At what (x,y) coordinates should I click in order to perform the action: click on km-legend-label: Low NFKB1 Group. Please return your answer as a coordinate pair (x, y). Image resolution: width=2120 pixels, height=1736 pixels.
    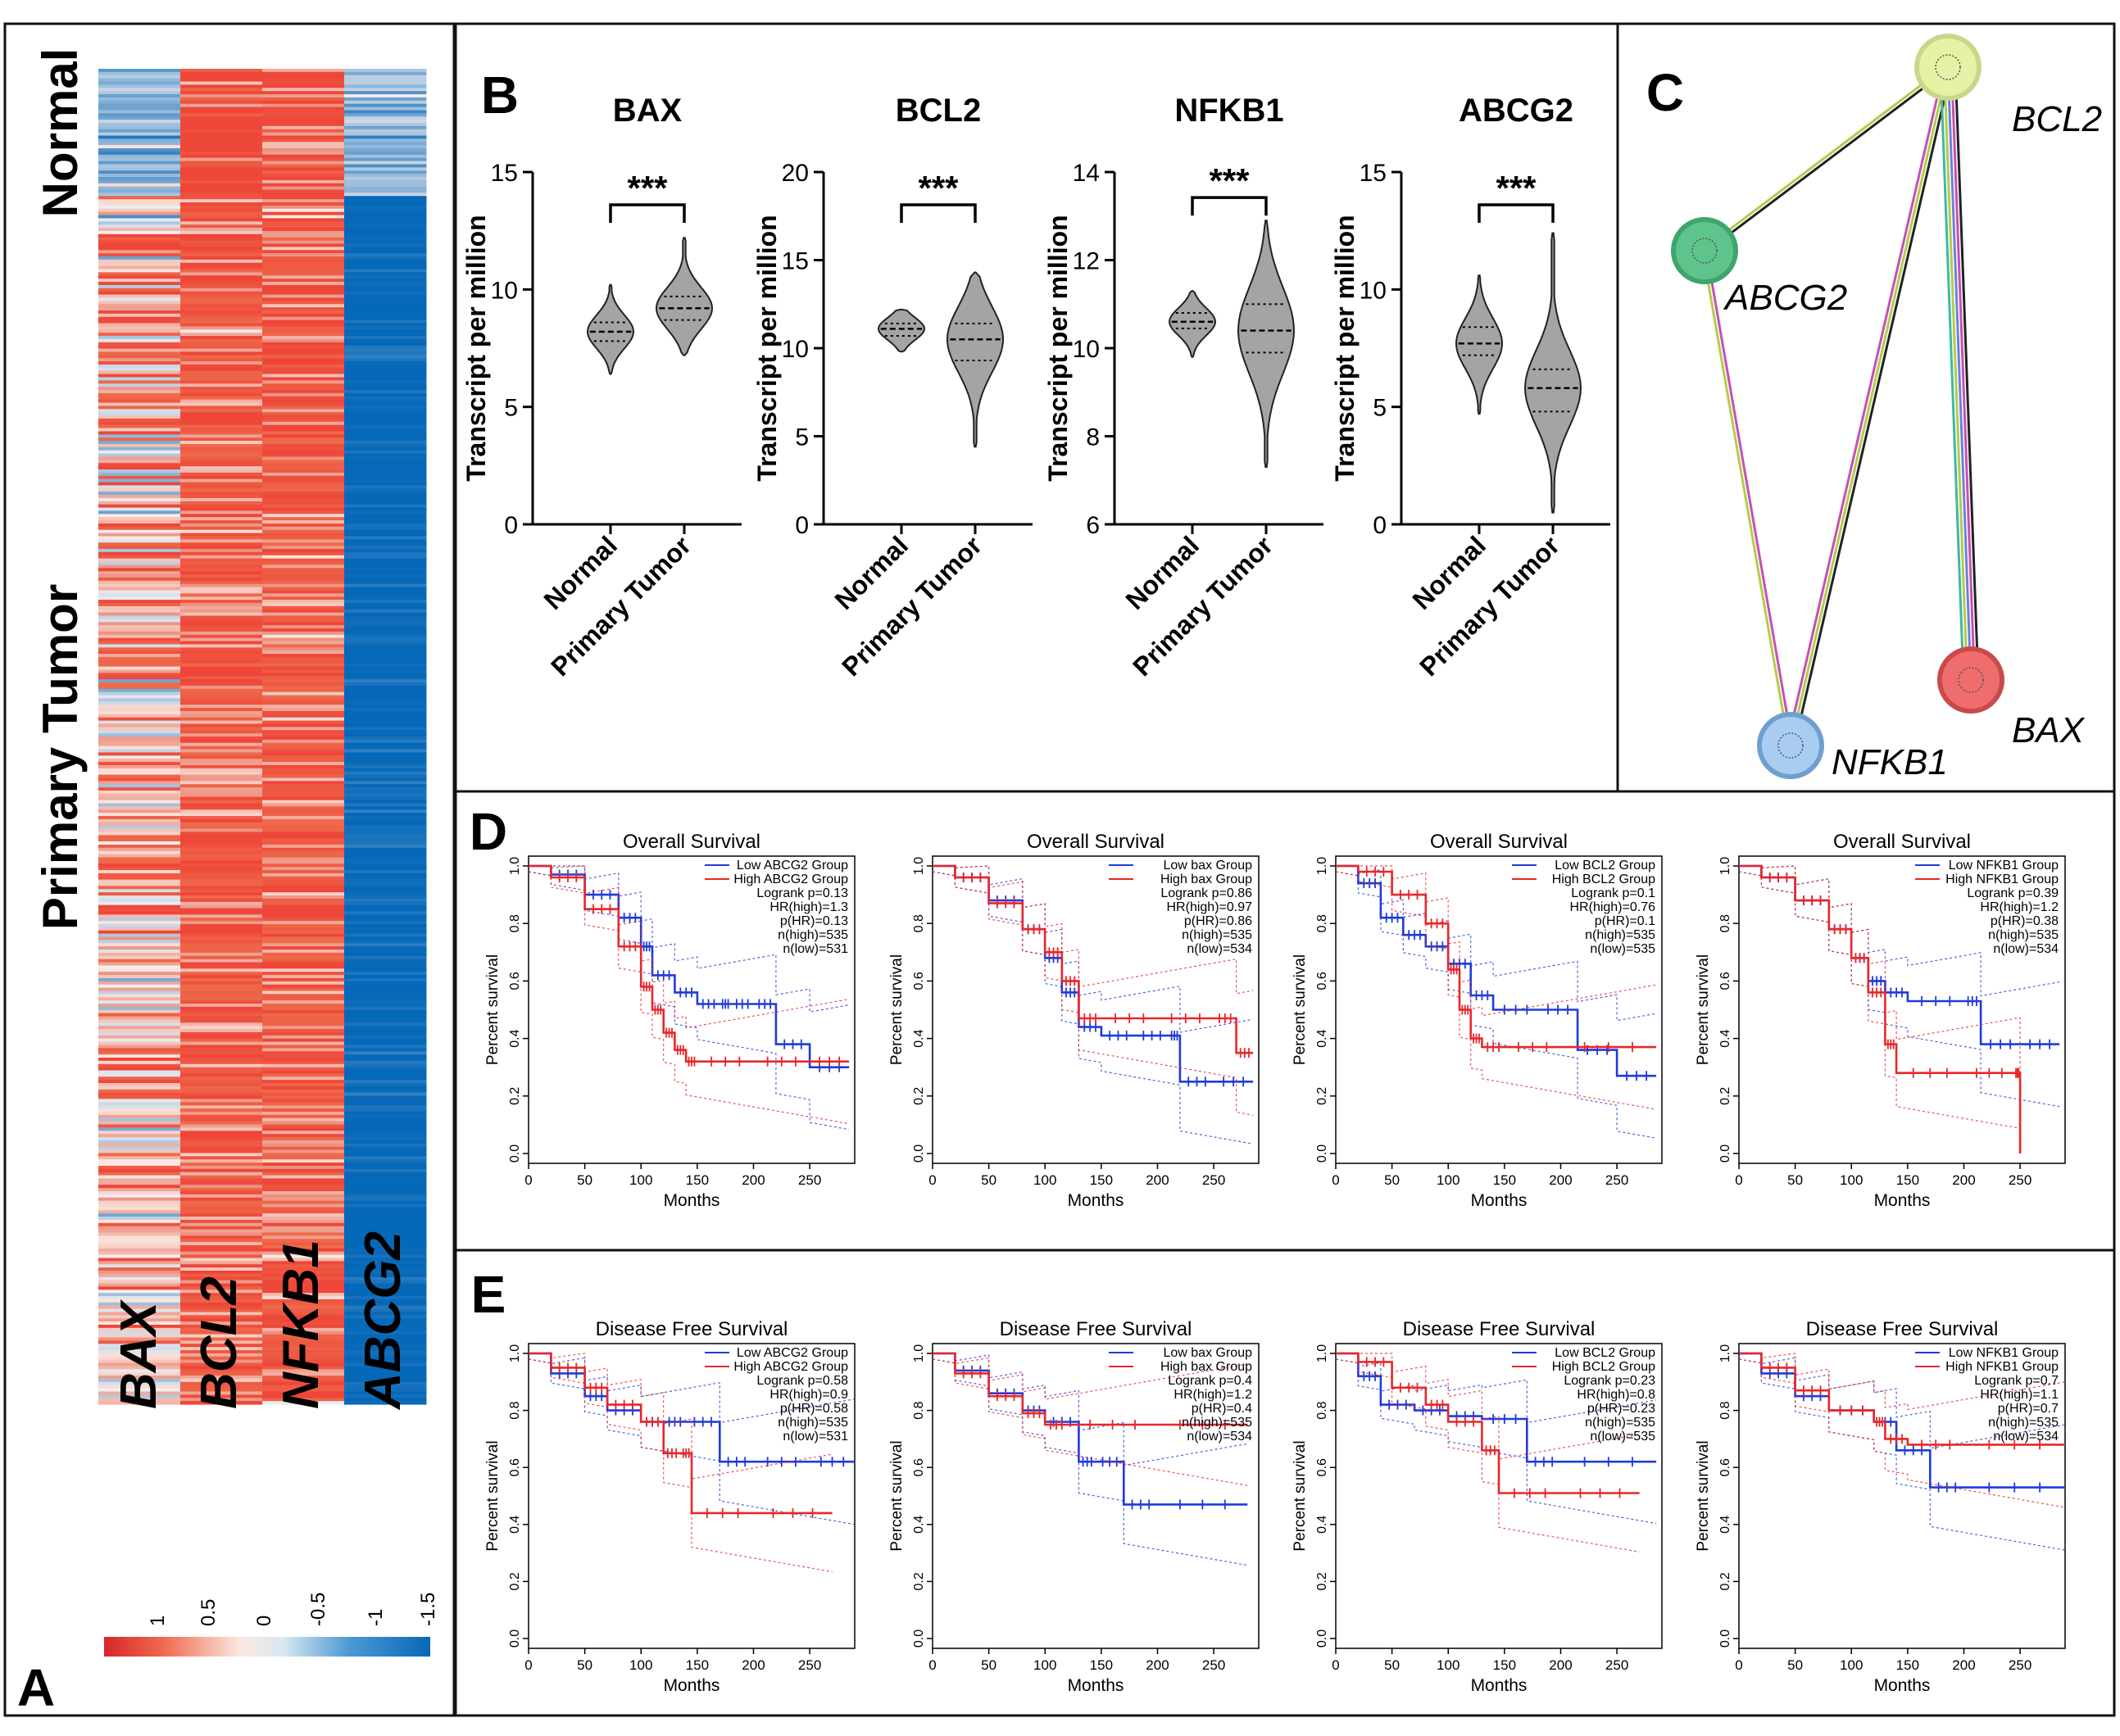
    Looking at the image, I should click on (2004, 866).